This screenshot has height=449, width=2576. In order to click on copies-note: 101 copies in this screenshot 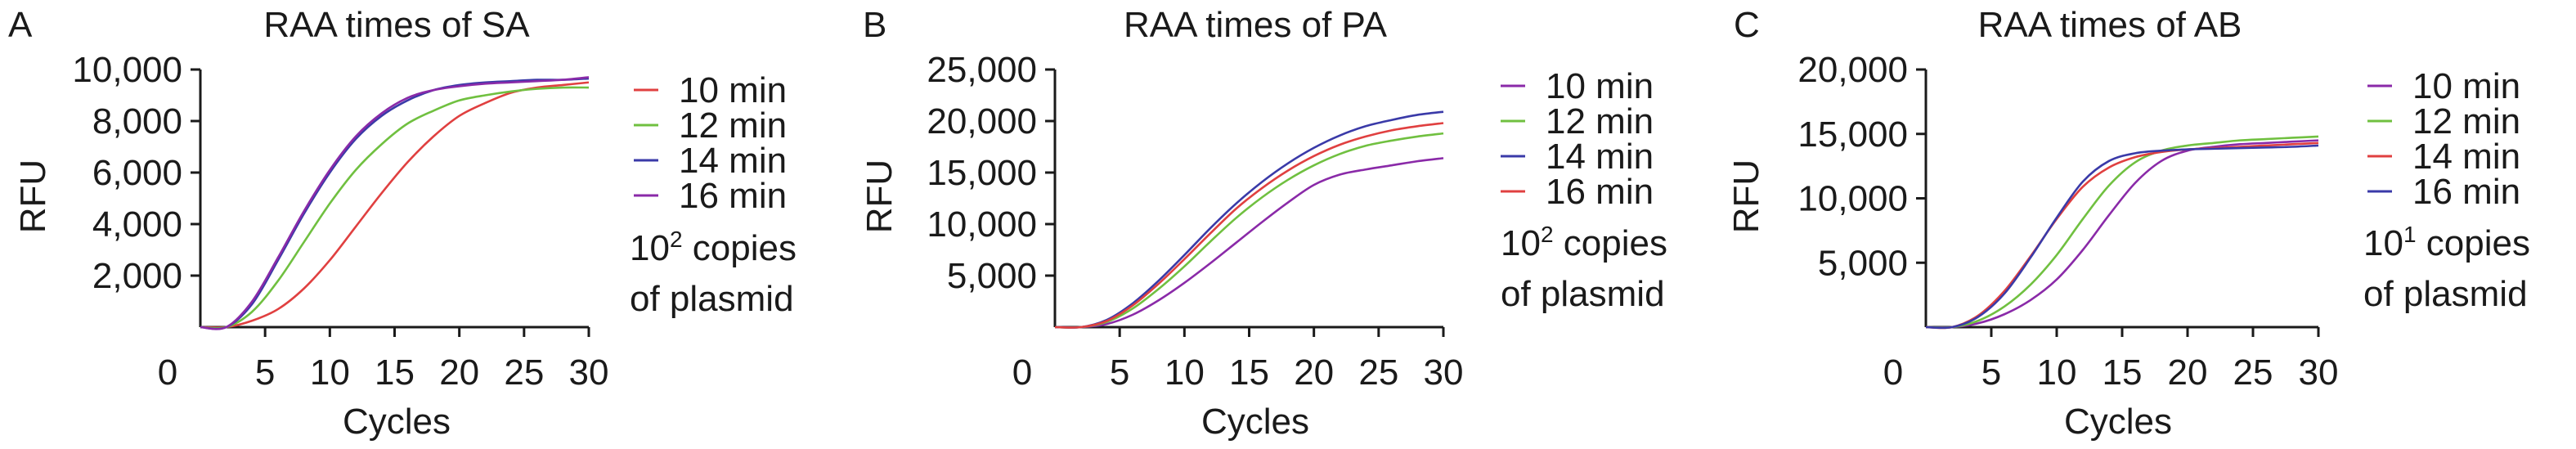, I will do `click(2446, 242)`.